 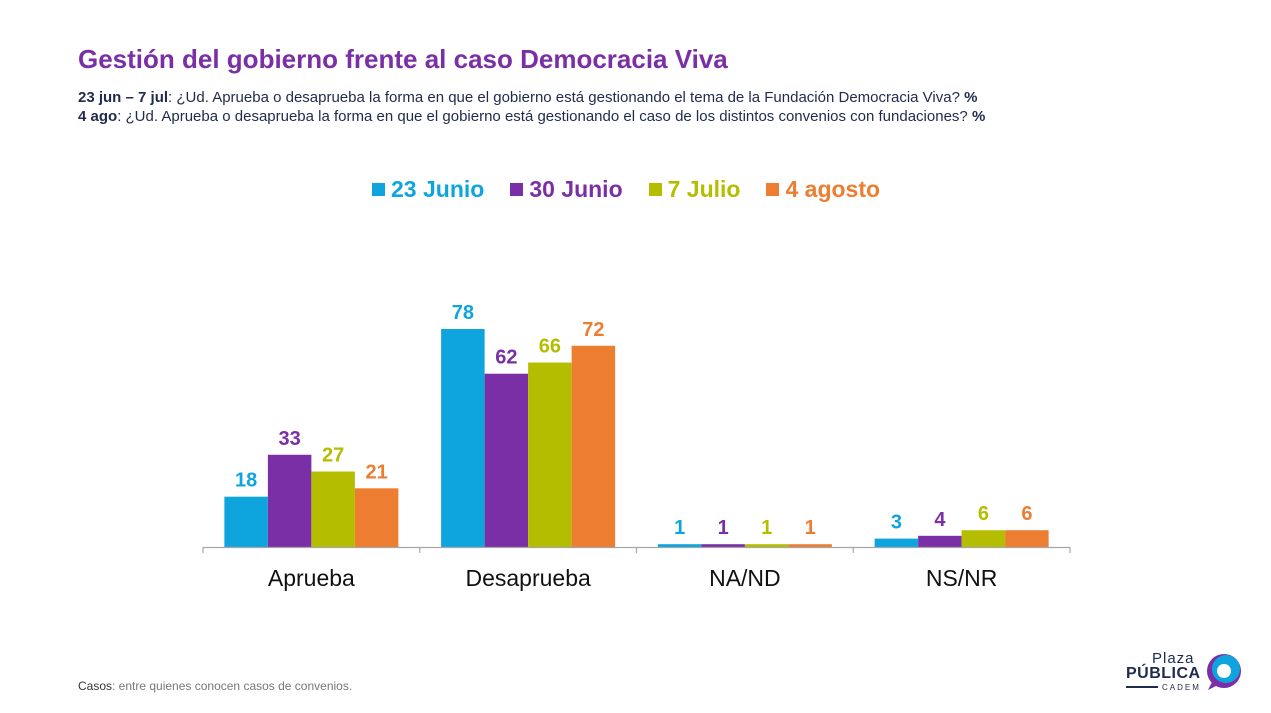 What do you see at coordinates (626, 189) in the screenshot?
I see `chart-legend: 23 Junio 30 Junio 7 Julio 4 agosto` at bounding box center [626, 189].